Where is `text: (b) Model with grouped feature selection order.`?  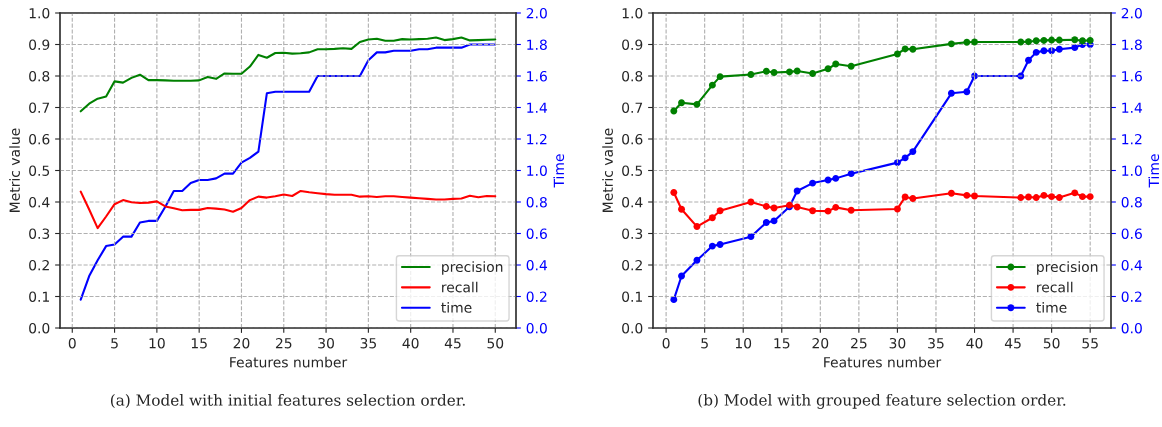
text: (b) Model with grouped feature selection order. is located at coordinates (882, 401).